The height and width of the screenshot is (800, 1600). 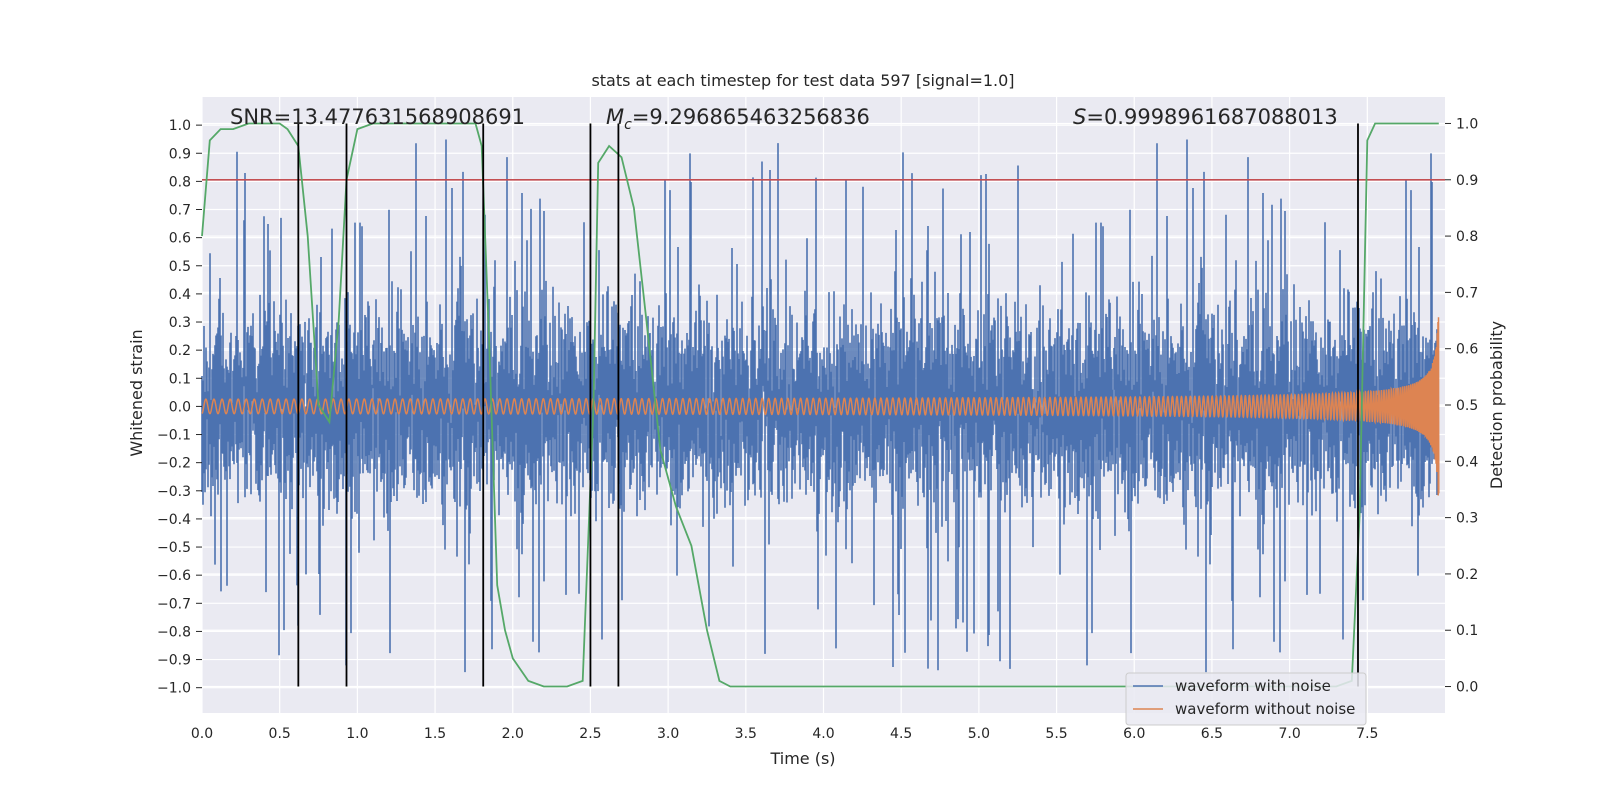 What do you see at coordinates (180, 267) in the screenshot?
I see `y-left-tick-label-5: 0.5` at bounding box center [180, 267].